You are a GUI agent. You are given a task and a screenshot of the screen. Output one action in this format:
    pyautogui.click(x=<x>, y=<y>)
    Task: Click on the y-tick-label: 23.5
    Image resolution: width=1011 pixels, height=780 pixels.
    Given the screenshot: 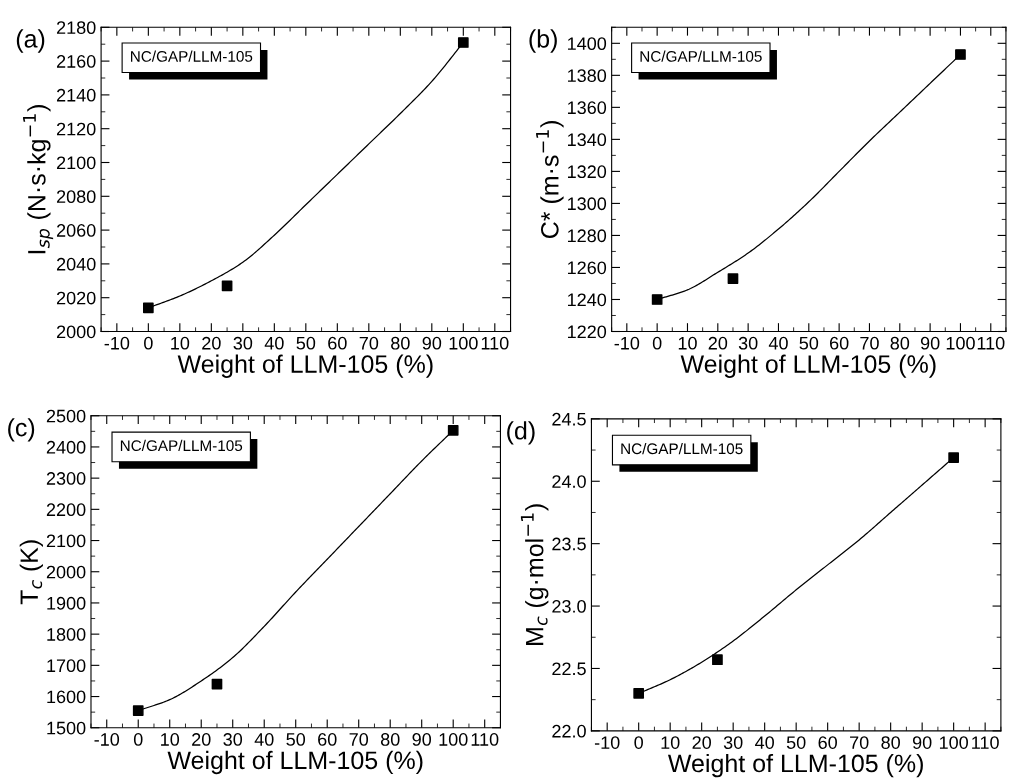 What is the action you would take?
    pyautogui.click(x=569, y=544)
    